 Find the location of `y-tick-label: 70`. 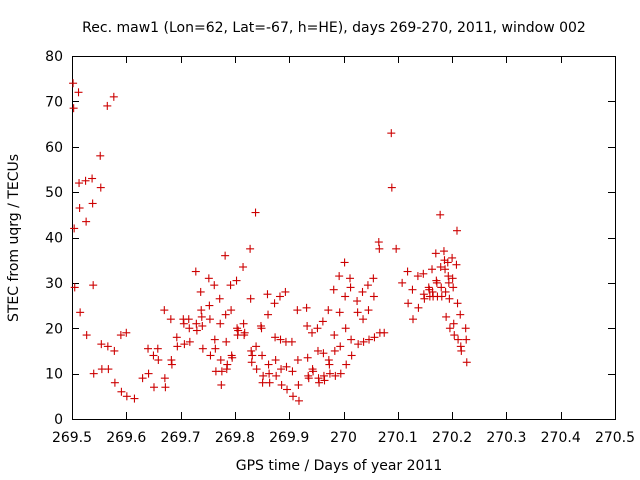

y-tick-label: 70 is located at coordinates (54, 102).